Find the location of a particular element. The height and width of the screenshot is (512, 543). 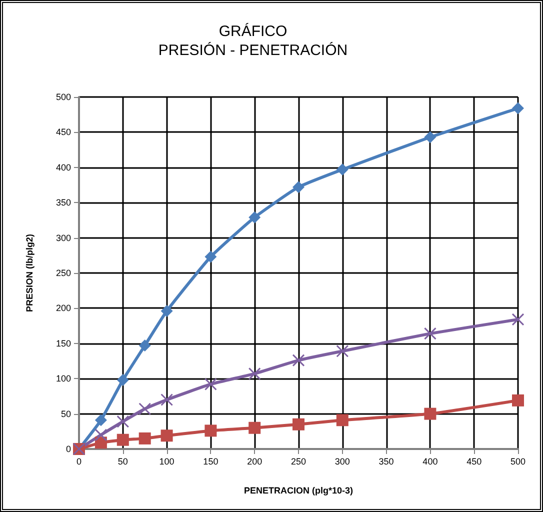

y-tick-label: 200 is located at coordinates (63, 308).